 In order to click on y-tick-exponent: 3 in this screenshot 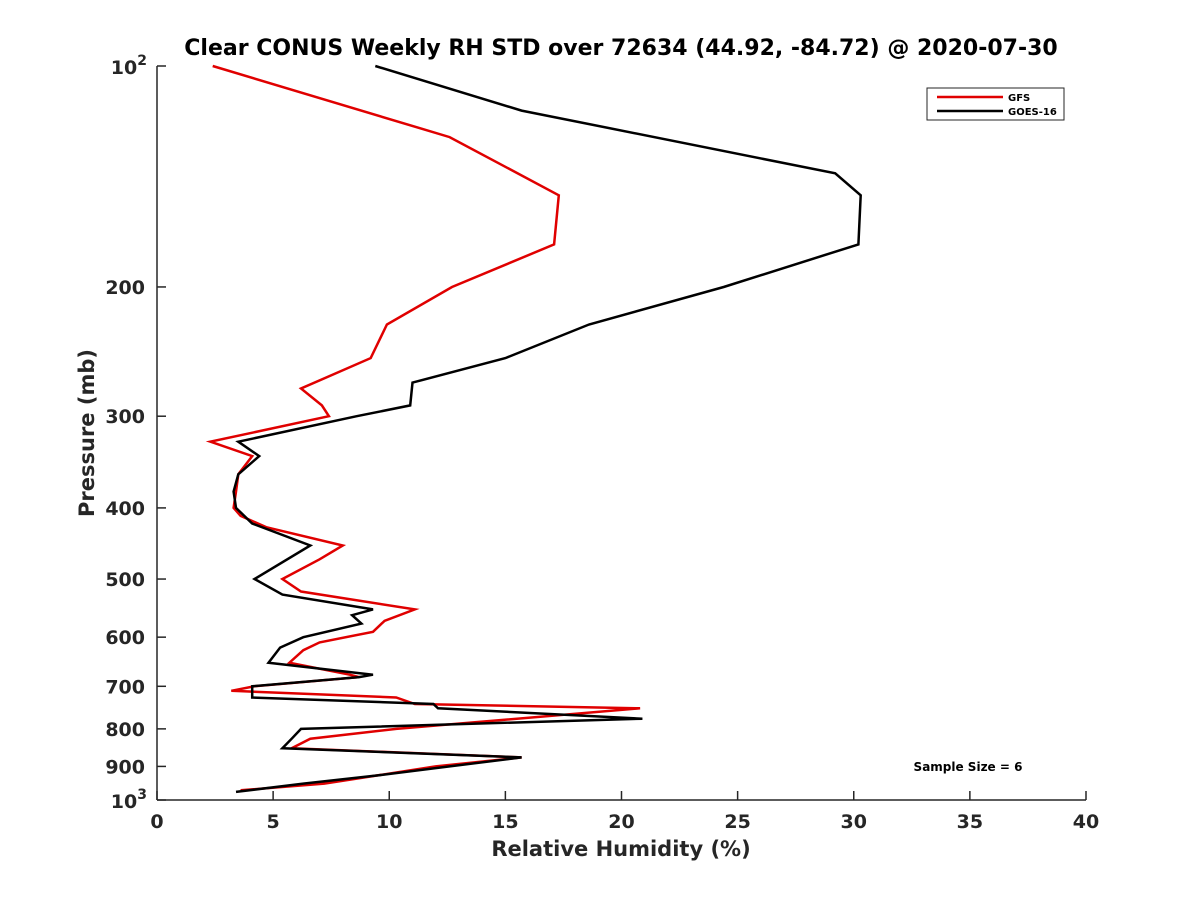, I will do `click(142, 795)`.